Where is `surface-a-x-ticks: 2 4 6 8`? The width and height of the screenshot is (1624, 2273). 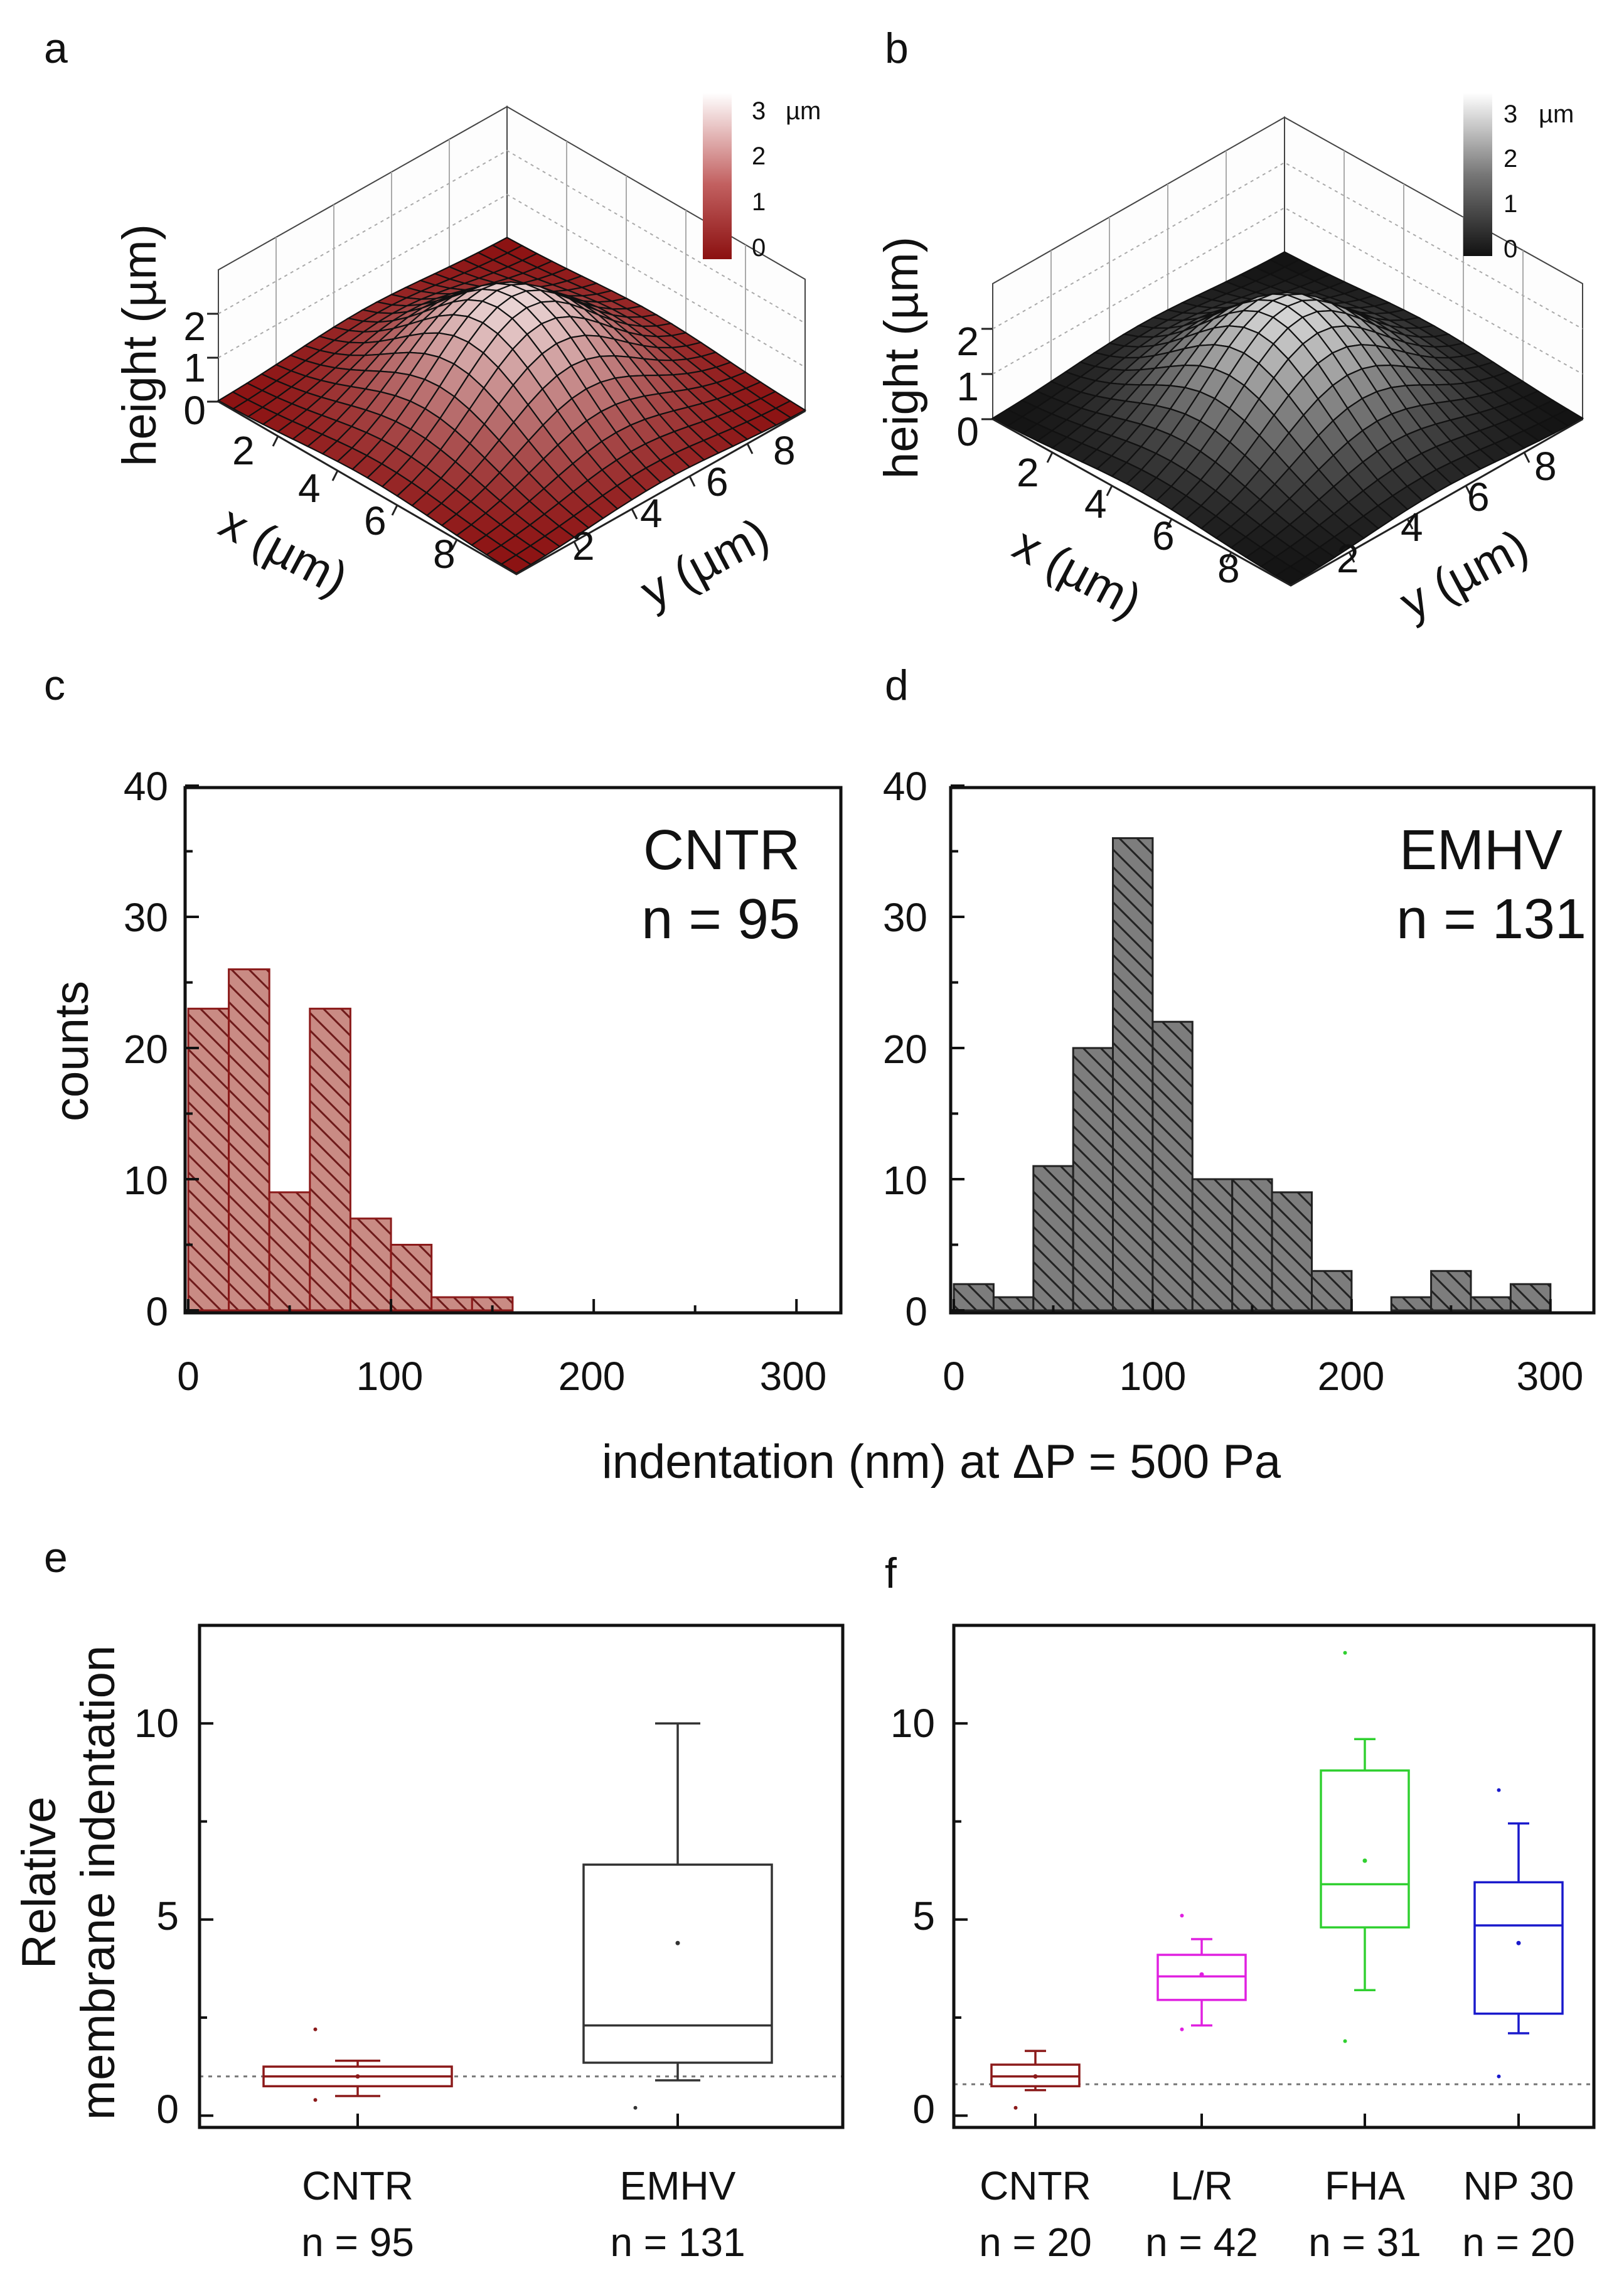 surface-a-x-ticks: 2 4 6 8 is located at coordinates (344, 502).